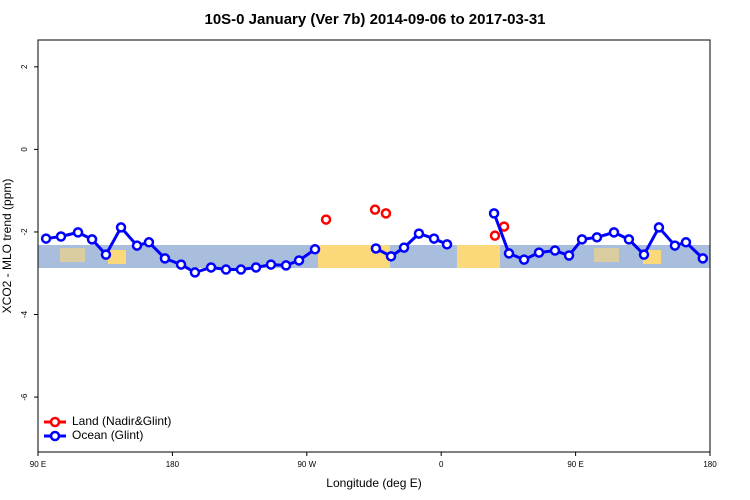  Describe the element at coordinates (373, 483) in the screenshot. I see `x-axis-label: Longitude (deg E)` at that location.